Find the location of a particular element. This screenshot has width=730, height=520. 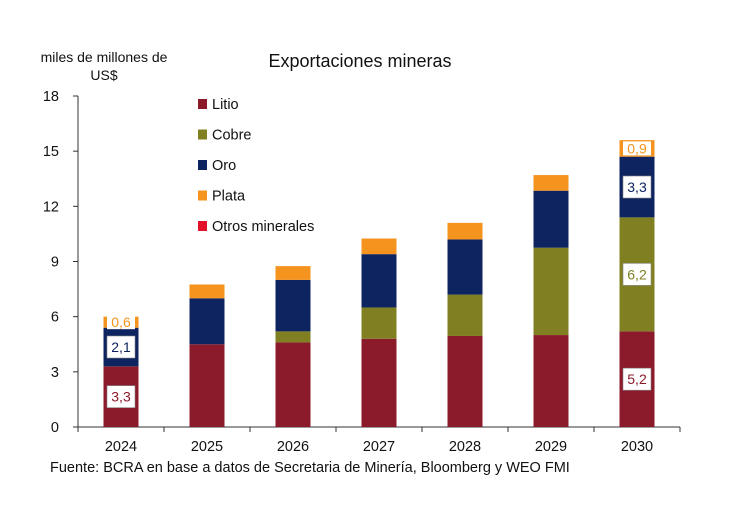

legend-label-oro: Oro is located at coordinates (224, 166).